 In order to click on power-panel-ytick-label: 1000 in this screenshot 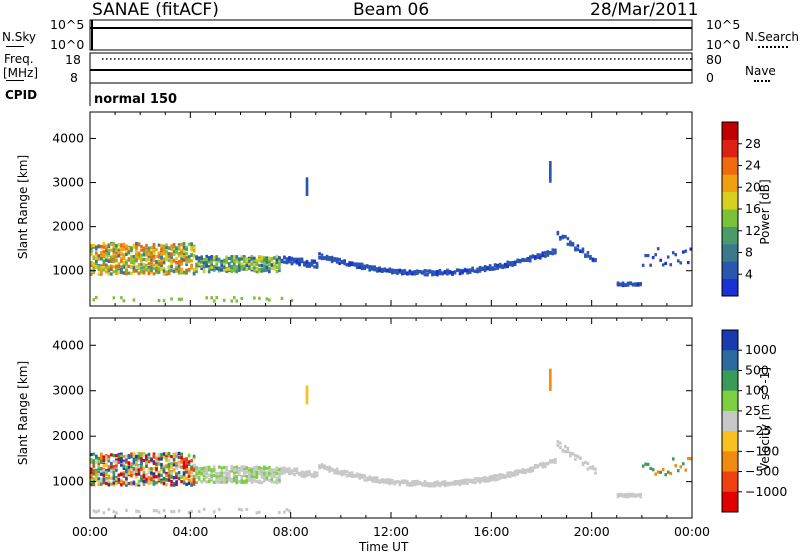, I will do `click(68, 270)`.